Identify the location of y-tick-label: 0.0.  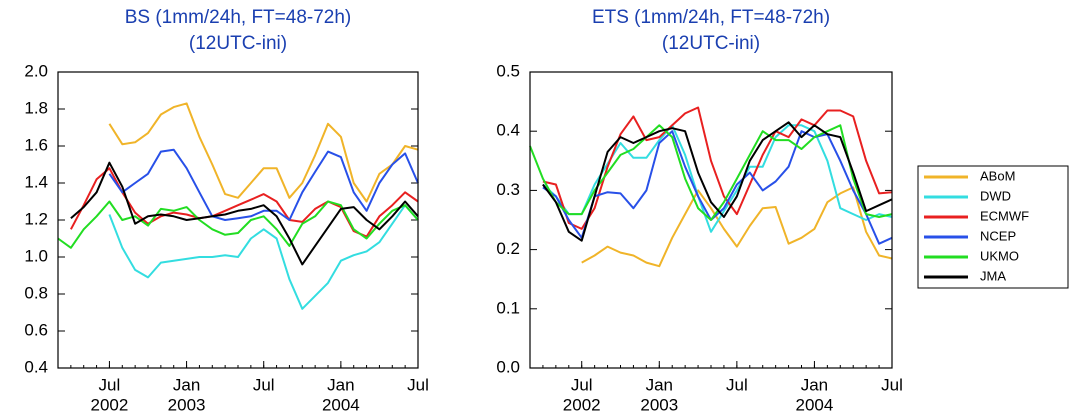
(508, 366).